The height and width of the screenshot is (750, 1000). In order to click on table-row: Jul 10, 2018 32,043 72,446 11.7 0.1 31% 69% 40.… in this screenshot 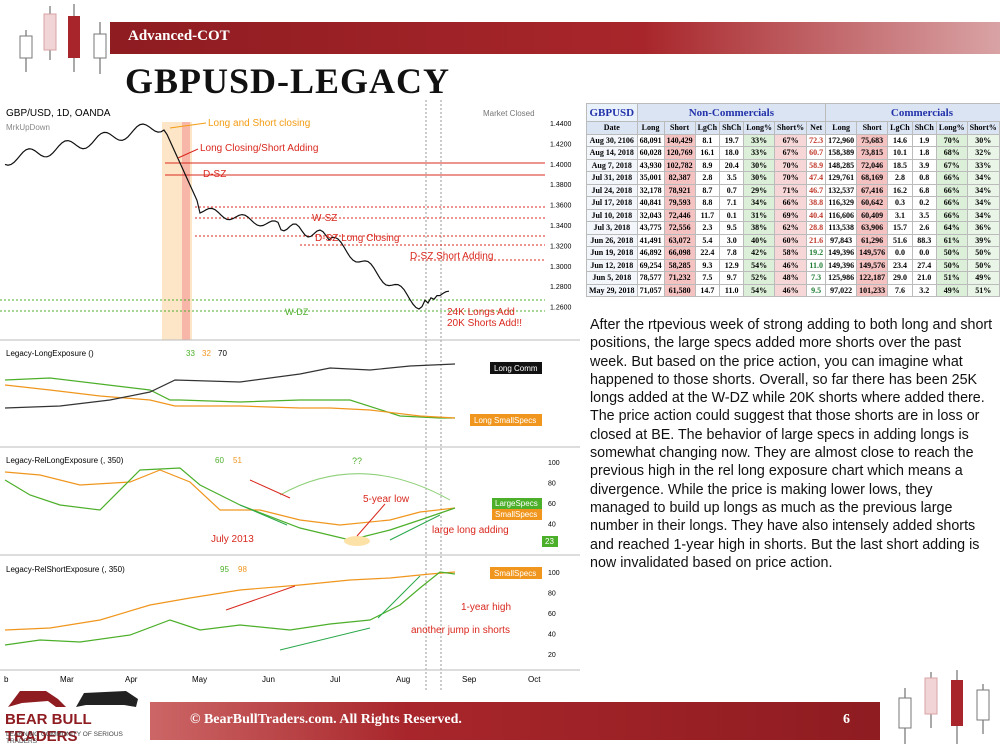, I will do `click(793, 215)`.